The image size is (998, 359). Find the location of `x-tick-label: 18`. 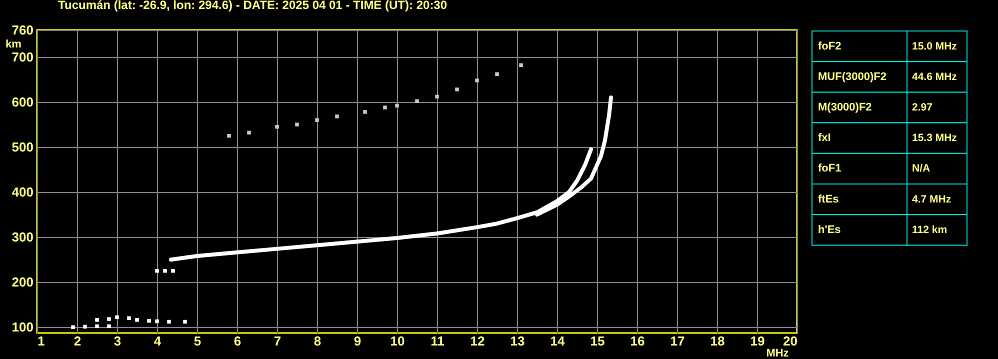

x-tick-label: 18 is located at coordinates (717, 341).